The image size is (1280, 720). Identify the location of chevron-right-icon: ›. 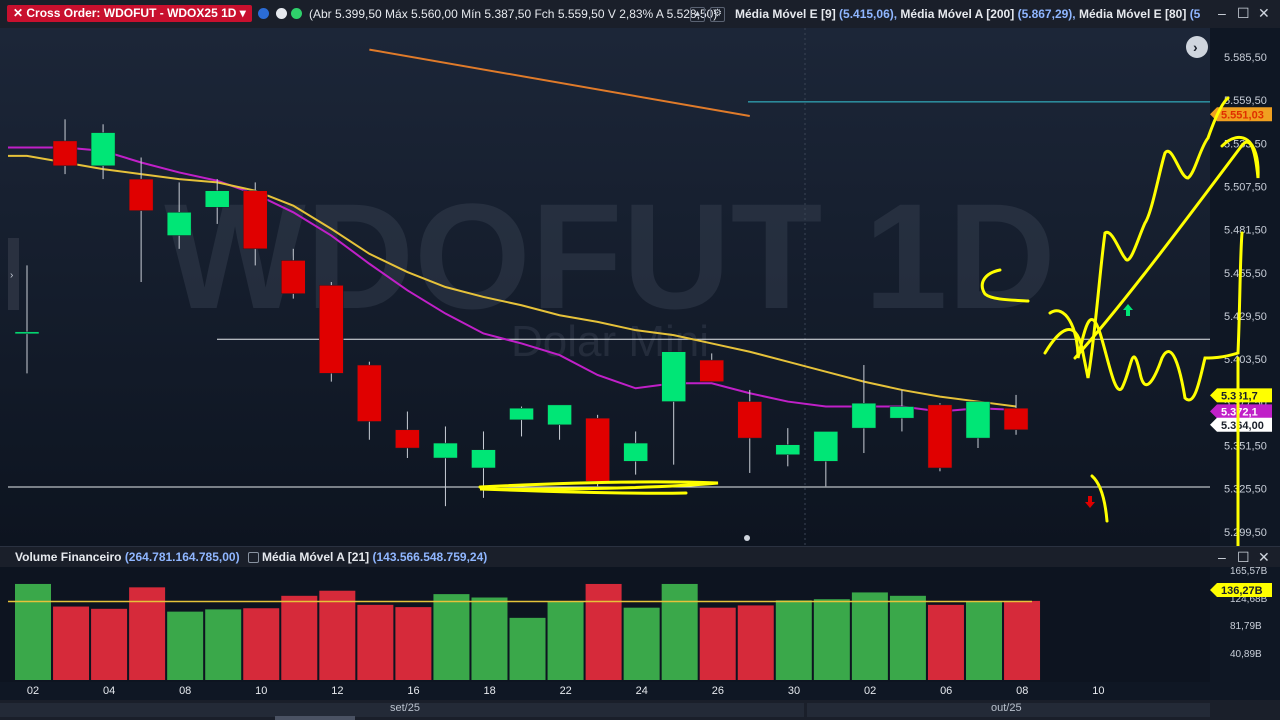
(1195, 47).